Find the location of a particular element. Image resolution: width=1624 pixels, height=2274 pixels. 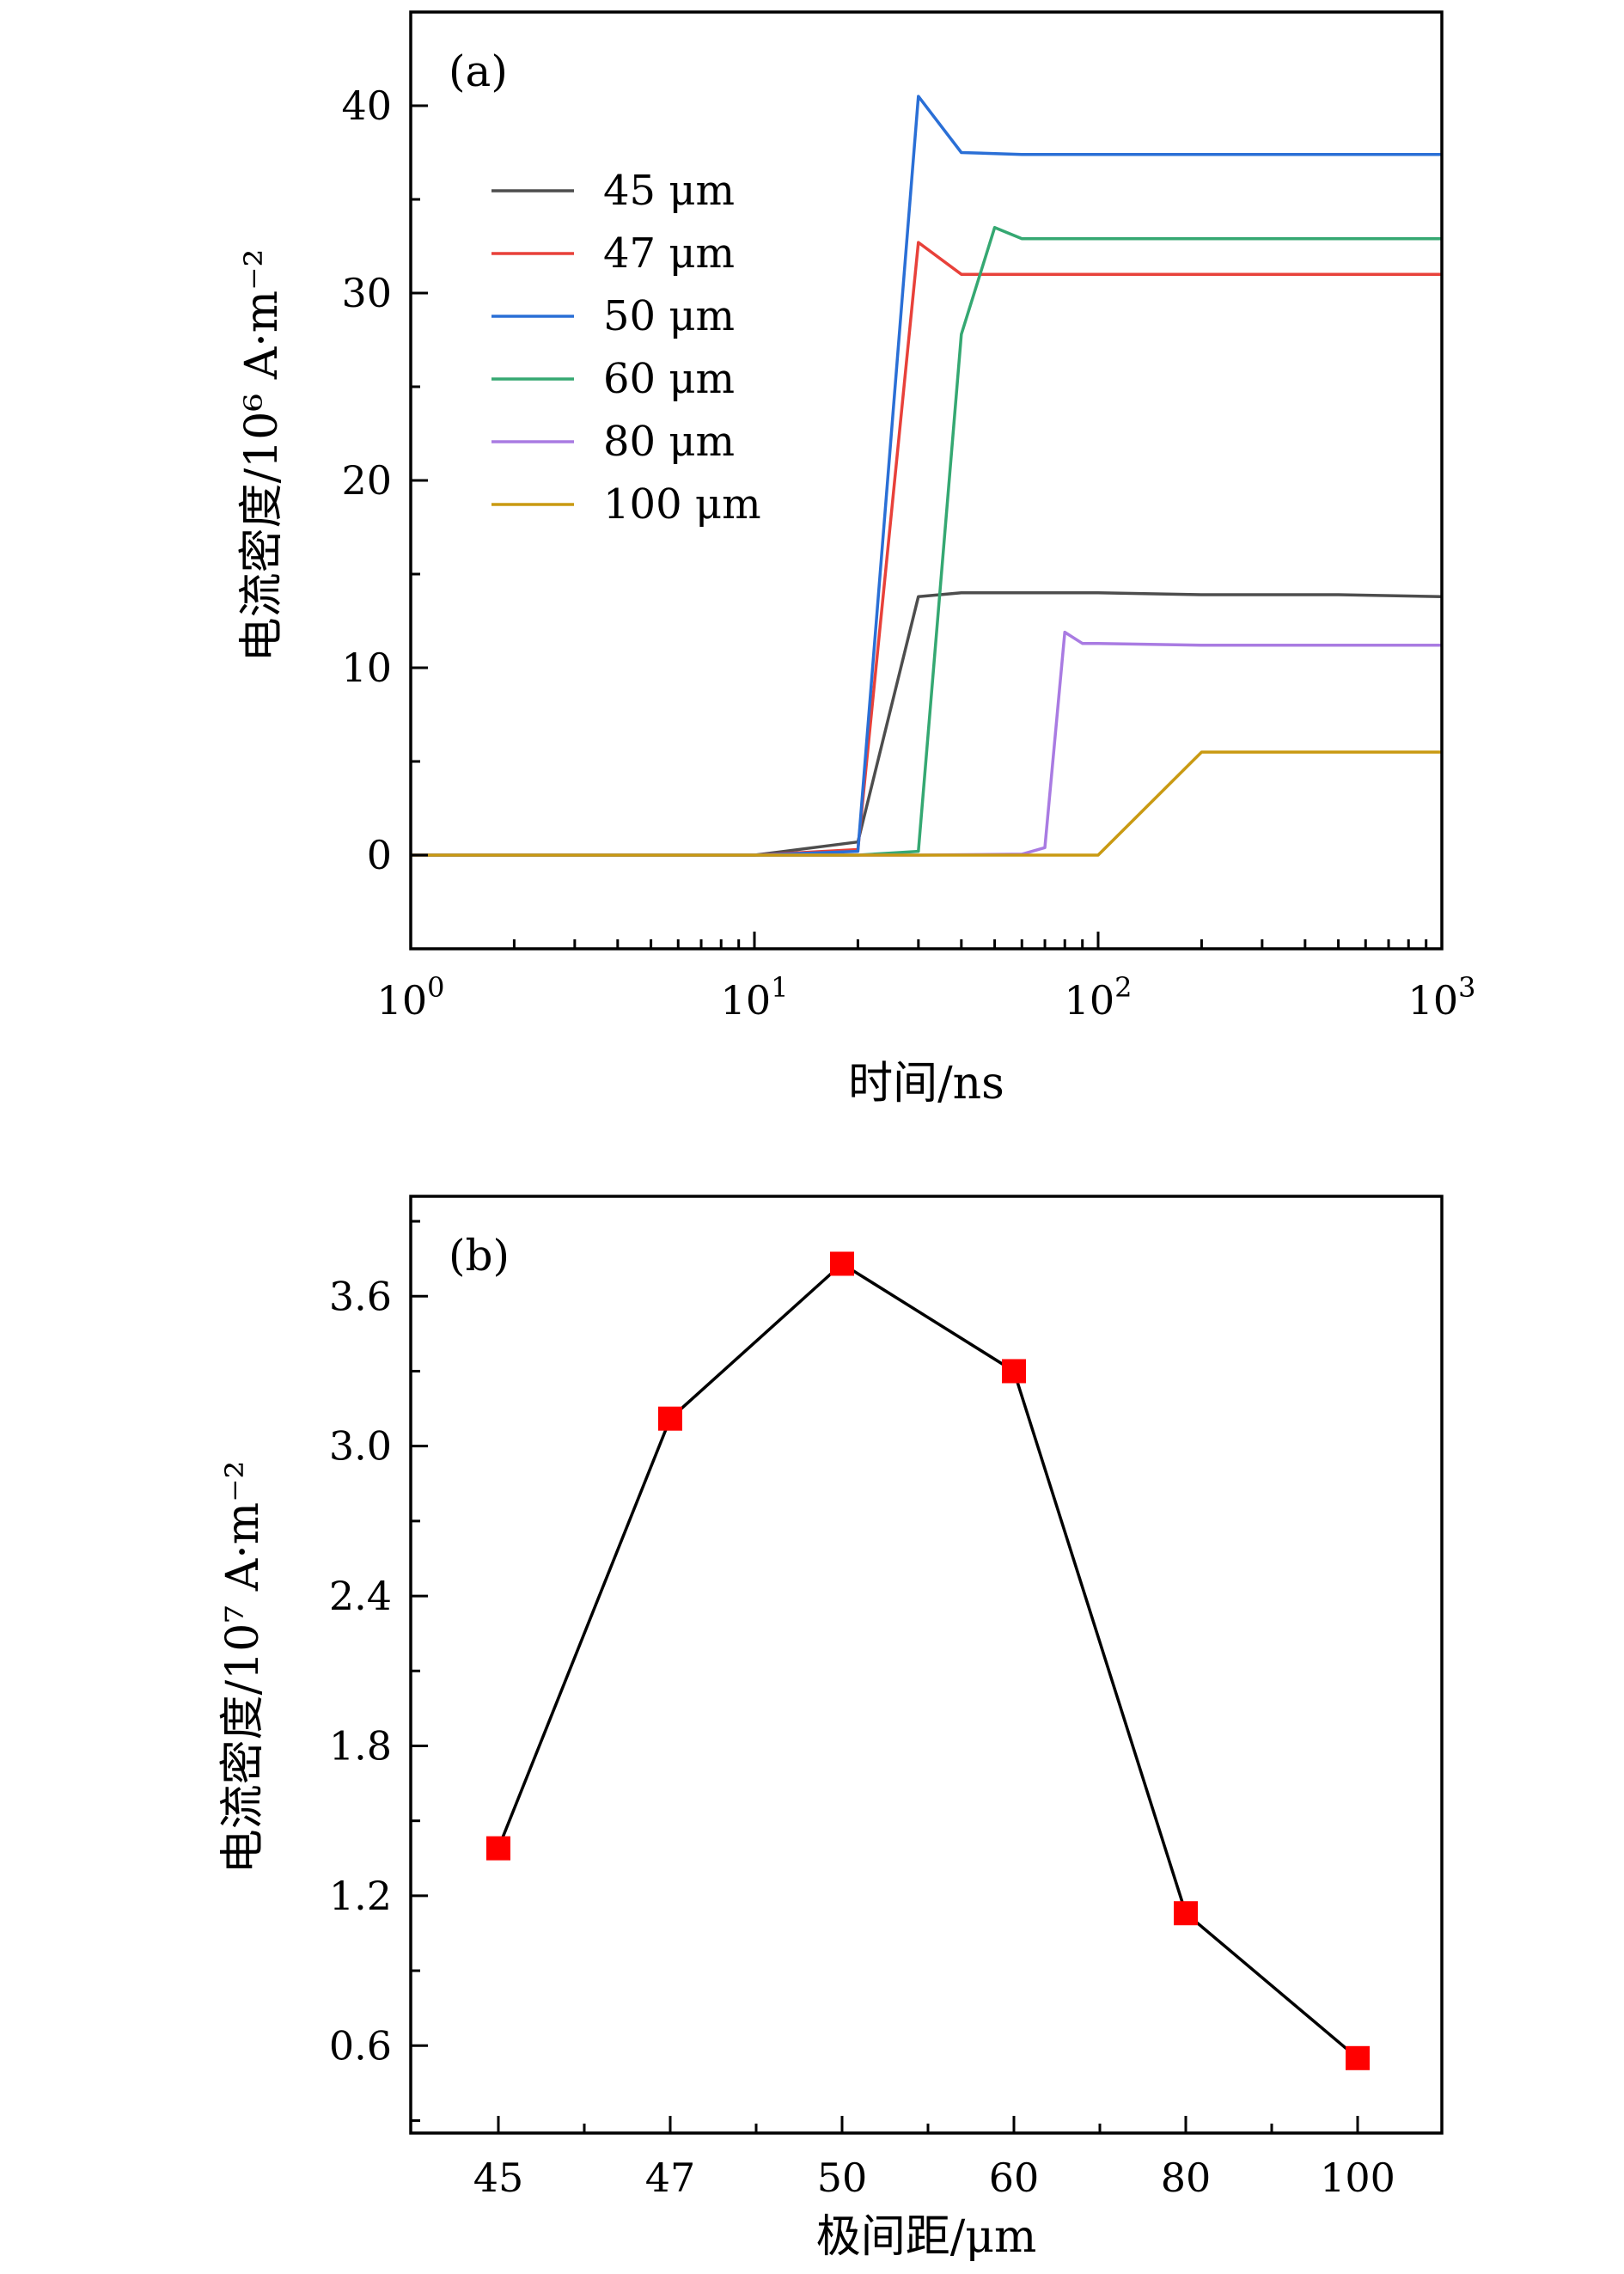

b-x-tick-label: 47 is located at coordinates (670, 2178).